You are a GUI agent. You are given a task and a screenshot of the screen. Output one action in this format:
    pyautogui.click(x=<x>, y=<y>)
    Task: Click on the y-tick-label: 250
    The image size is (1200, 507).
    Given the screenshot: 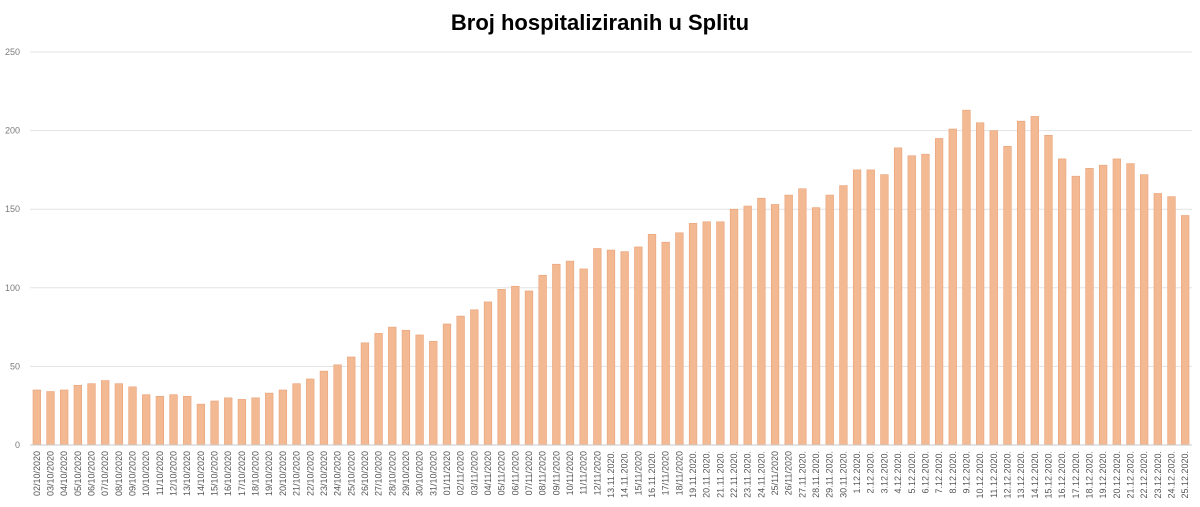 What is the action you would take?
    pyautogui.click(x=12, y=52)
    